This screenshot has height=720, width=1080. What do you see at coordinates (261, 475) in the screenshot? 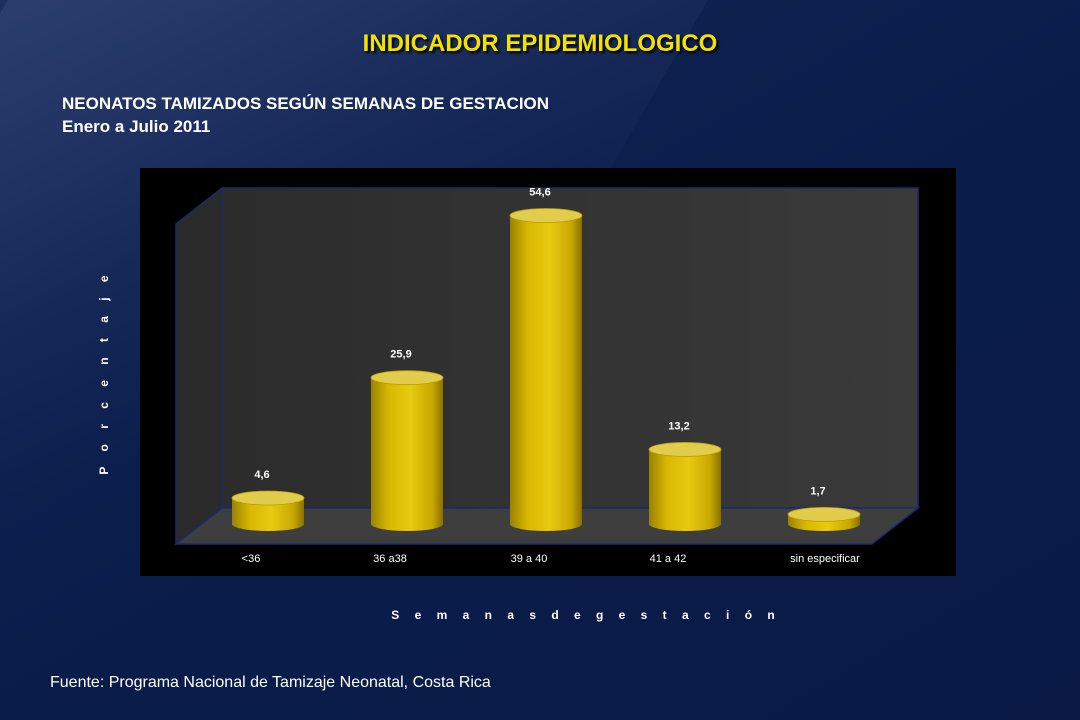
I see `data-label-0: 4,6` at bounding box center [261, 475].